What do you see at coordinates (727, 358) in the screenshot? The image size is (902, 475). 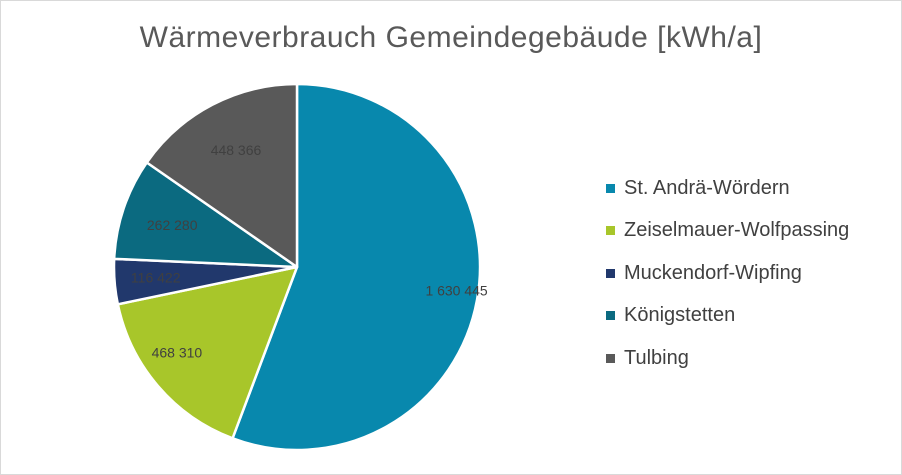 I see `legend-item-tulbing: Tulbing` at bounding box center [727, 358].